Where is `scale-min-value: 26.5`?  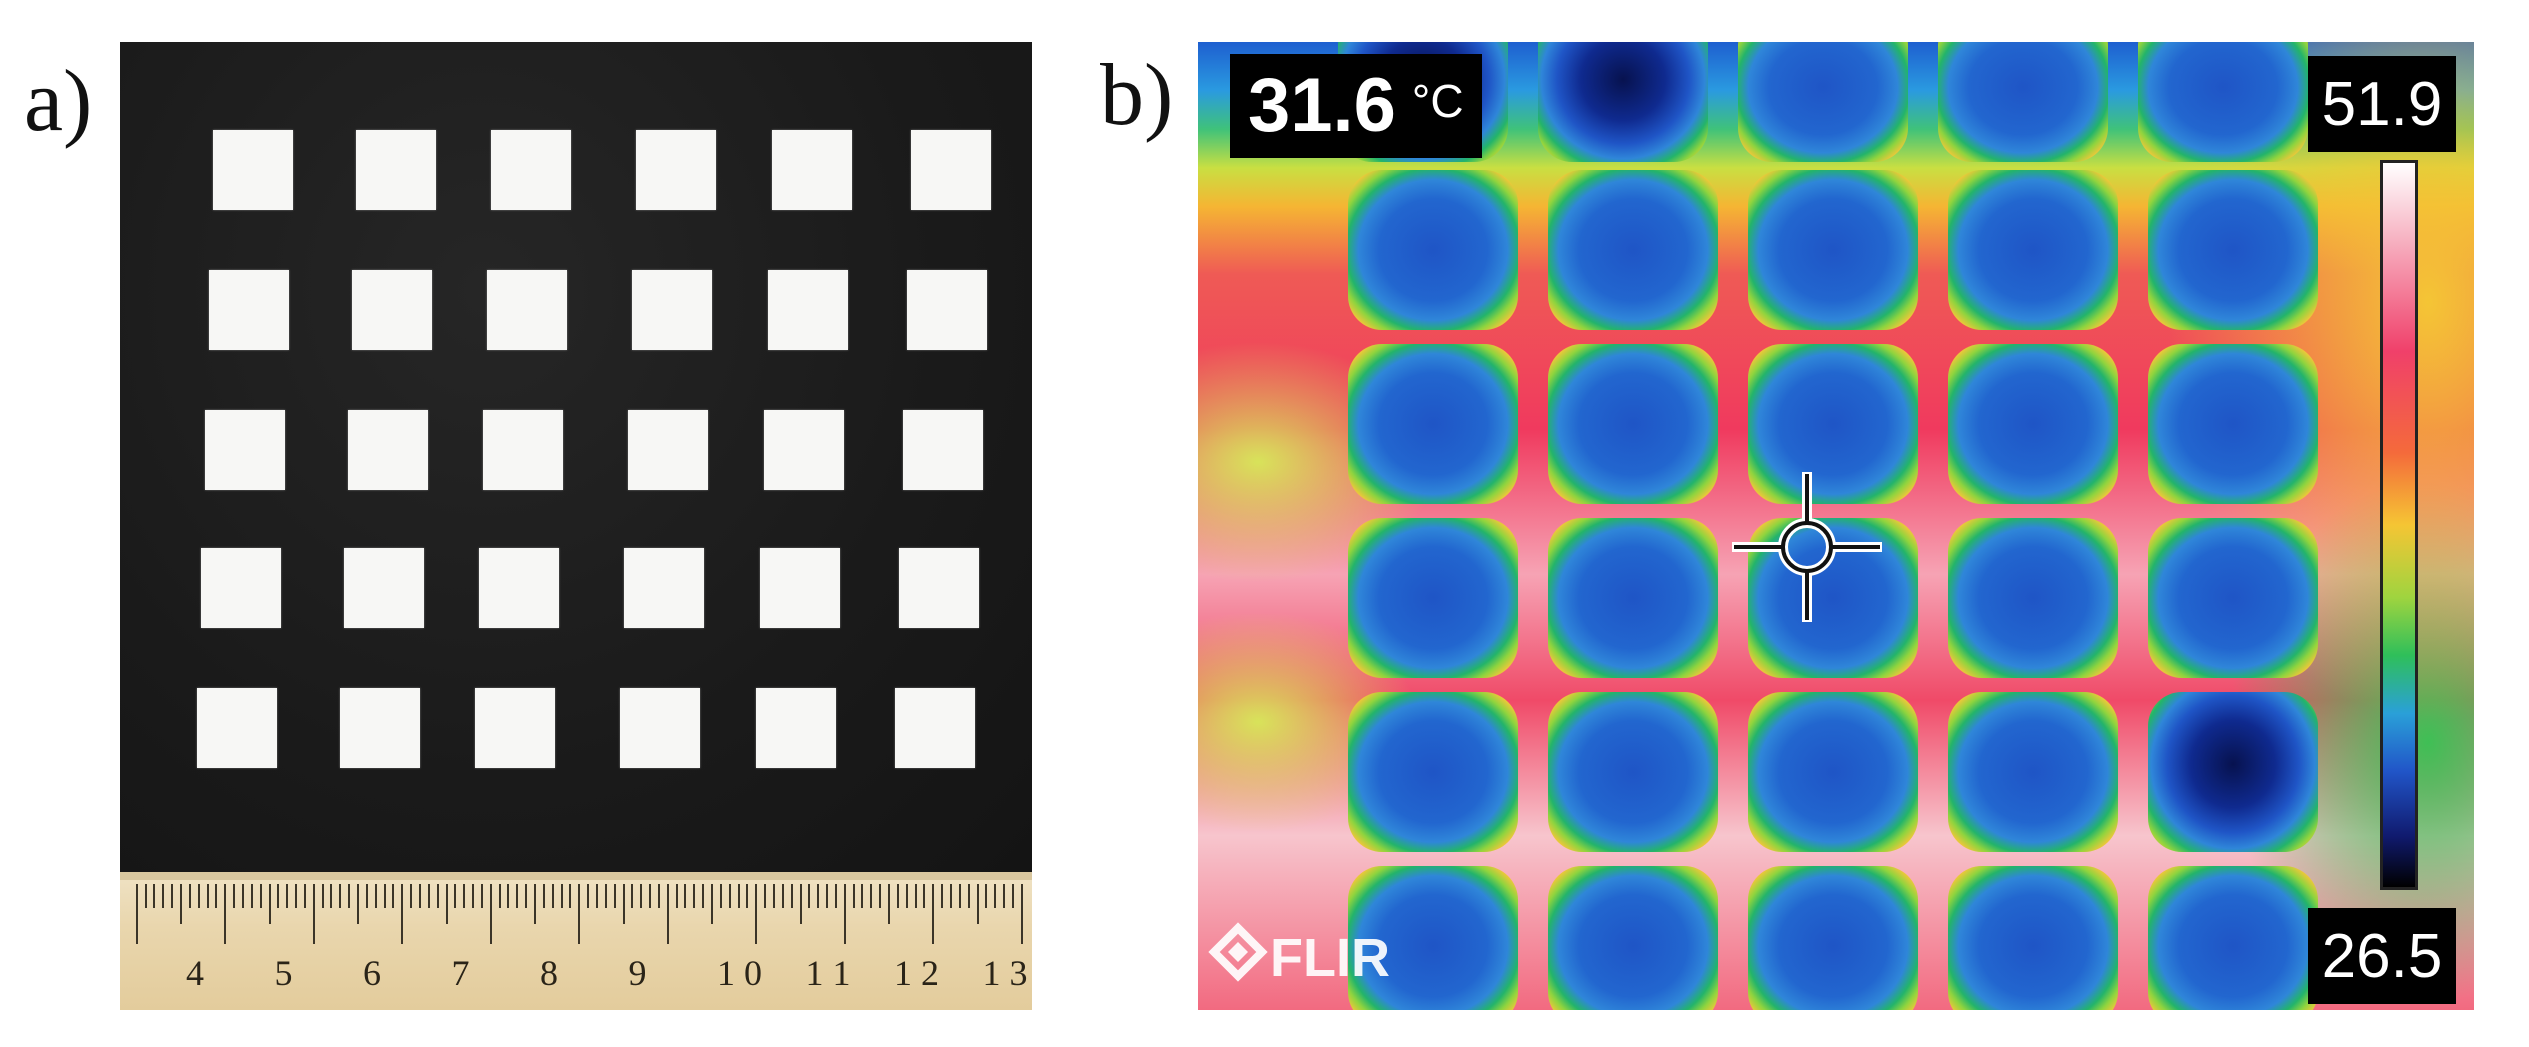 scale-min-value: 26.5 is located at coordinates (2382, 956).